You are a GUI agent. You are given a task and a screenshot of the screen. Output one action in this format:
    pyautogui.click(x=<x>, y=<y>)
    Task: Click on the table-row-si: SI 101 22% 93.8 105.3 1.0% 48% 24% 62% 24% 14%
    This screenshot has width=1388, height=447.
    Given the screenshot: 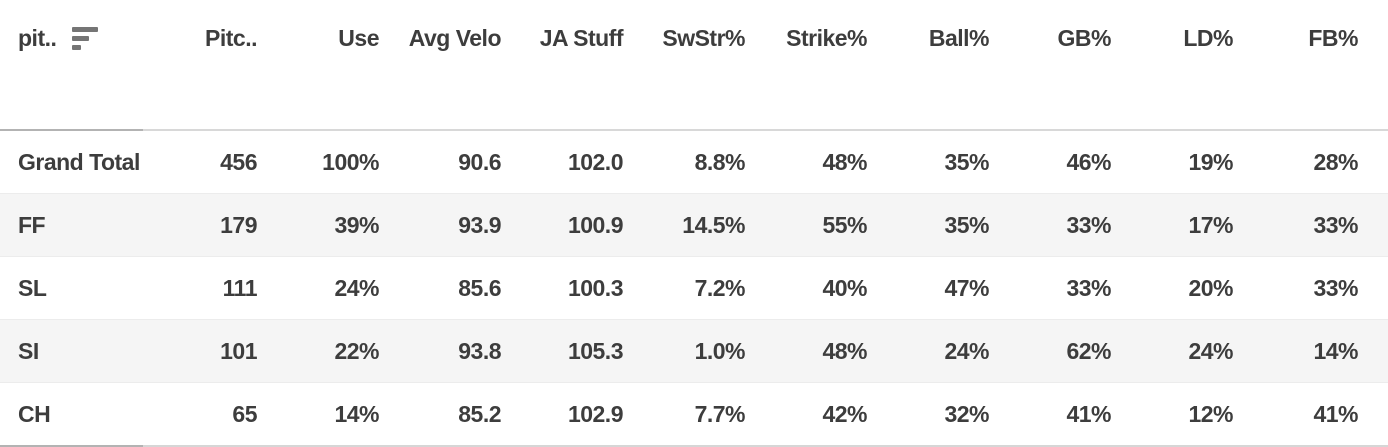 What is the action you would take?
    pyautogui.click(x=694, y=351)
    